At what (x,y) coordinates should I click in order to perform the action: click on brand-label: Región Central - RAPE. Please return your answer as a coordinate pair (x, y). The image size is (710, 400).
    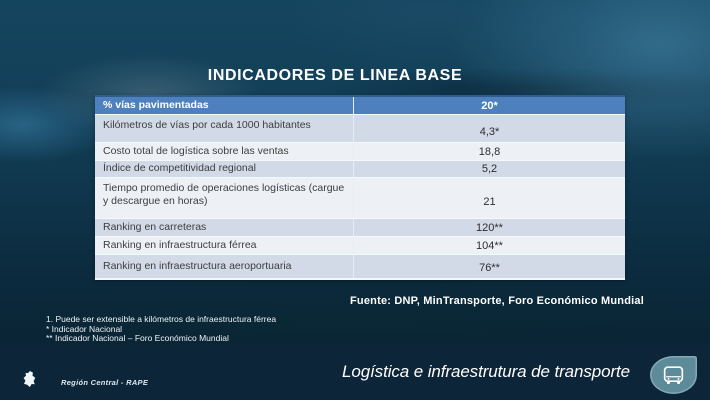
    Looking at the image, I should click on (105, 382).